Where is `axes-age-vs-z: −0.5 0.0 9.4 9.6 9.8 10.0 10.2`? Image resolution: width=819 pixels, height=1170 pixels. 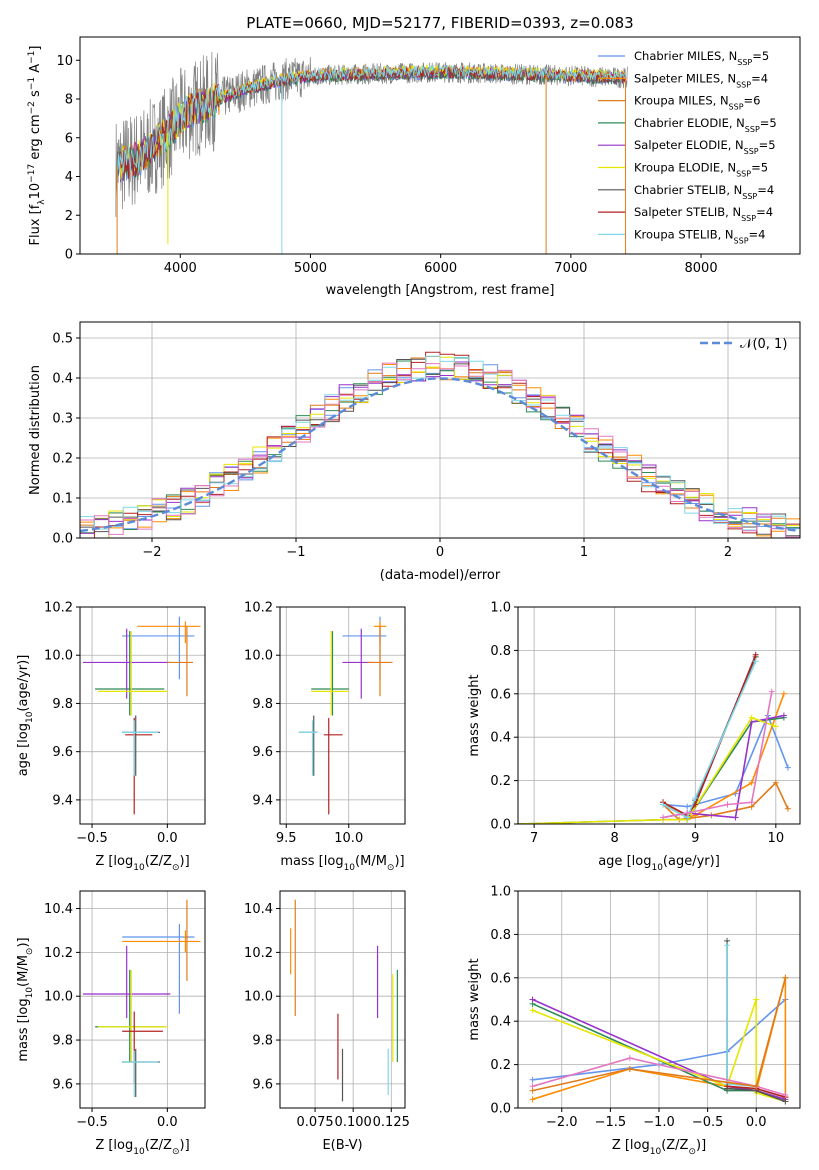
axes-age-vs-z: −0.5 0.0 9.4 9.6 9.8 10.0 10.2 is located at coordinates (125, 723).